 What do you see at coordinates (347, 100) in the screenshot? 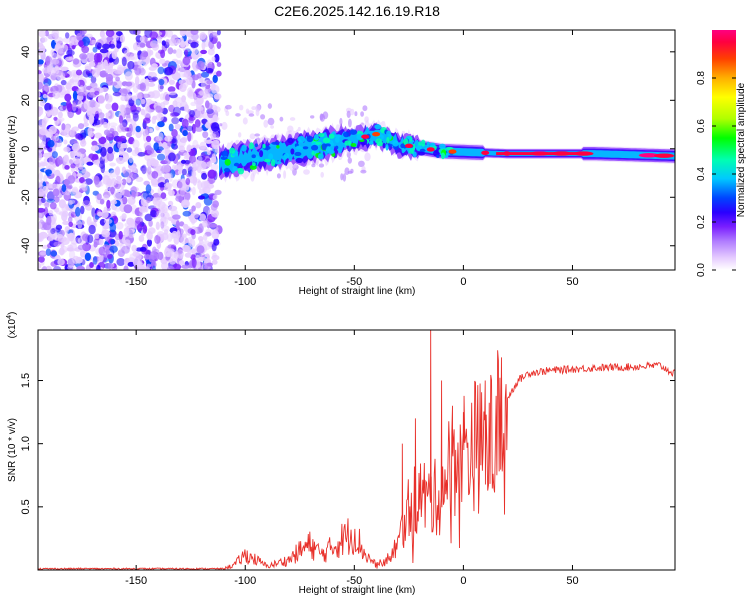
I see `y-tick: 20` at bounding box center [347, 100].